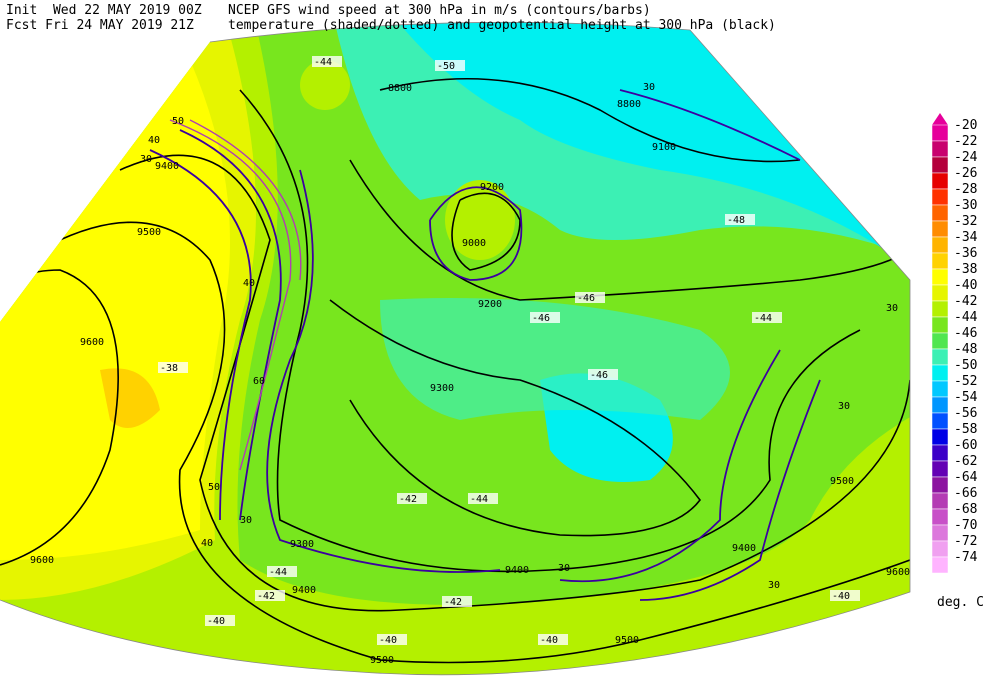  What do you see at coordinates (965, 365) in the screenshot?
I see `colorbar-label: -50` at bounding box center [965, 365].